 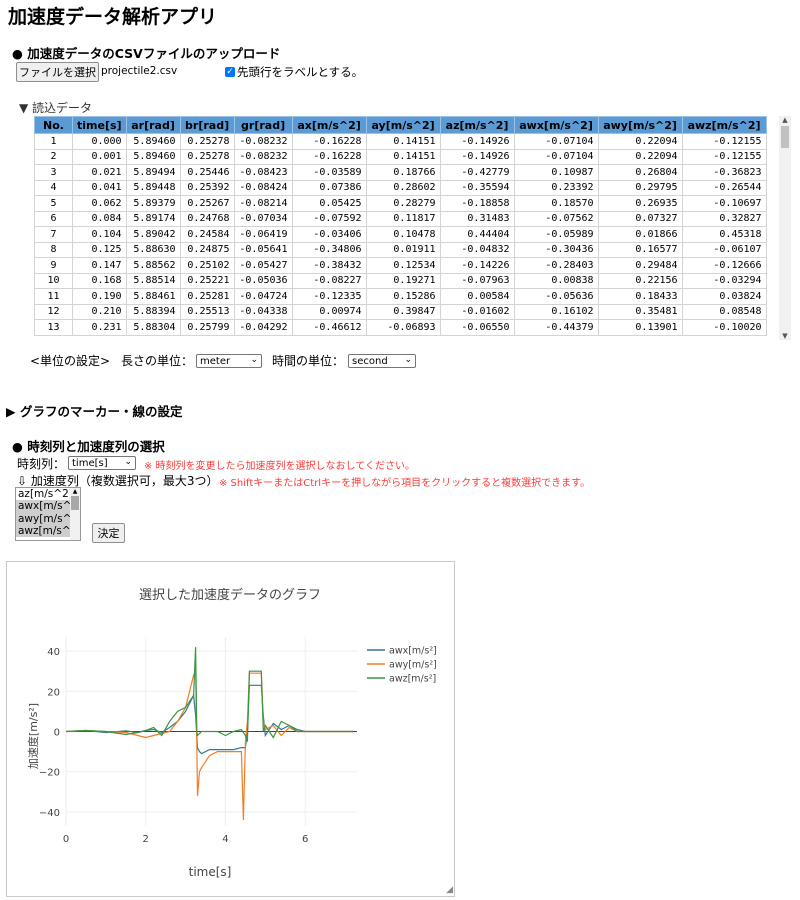 What do you see at coordinates (477, 141) in the screenshot?
I see `table-cell: -0.14926` at bounding box center [477, 141].